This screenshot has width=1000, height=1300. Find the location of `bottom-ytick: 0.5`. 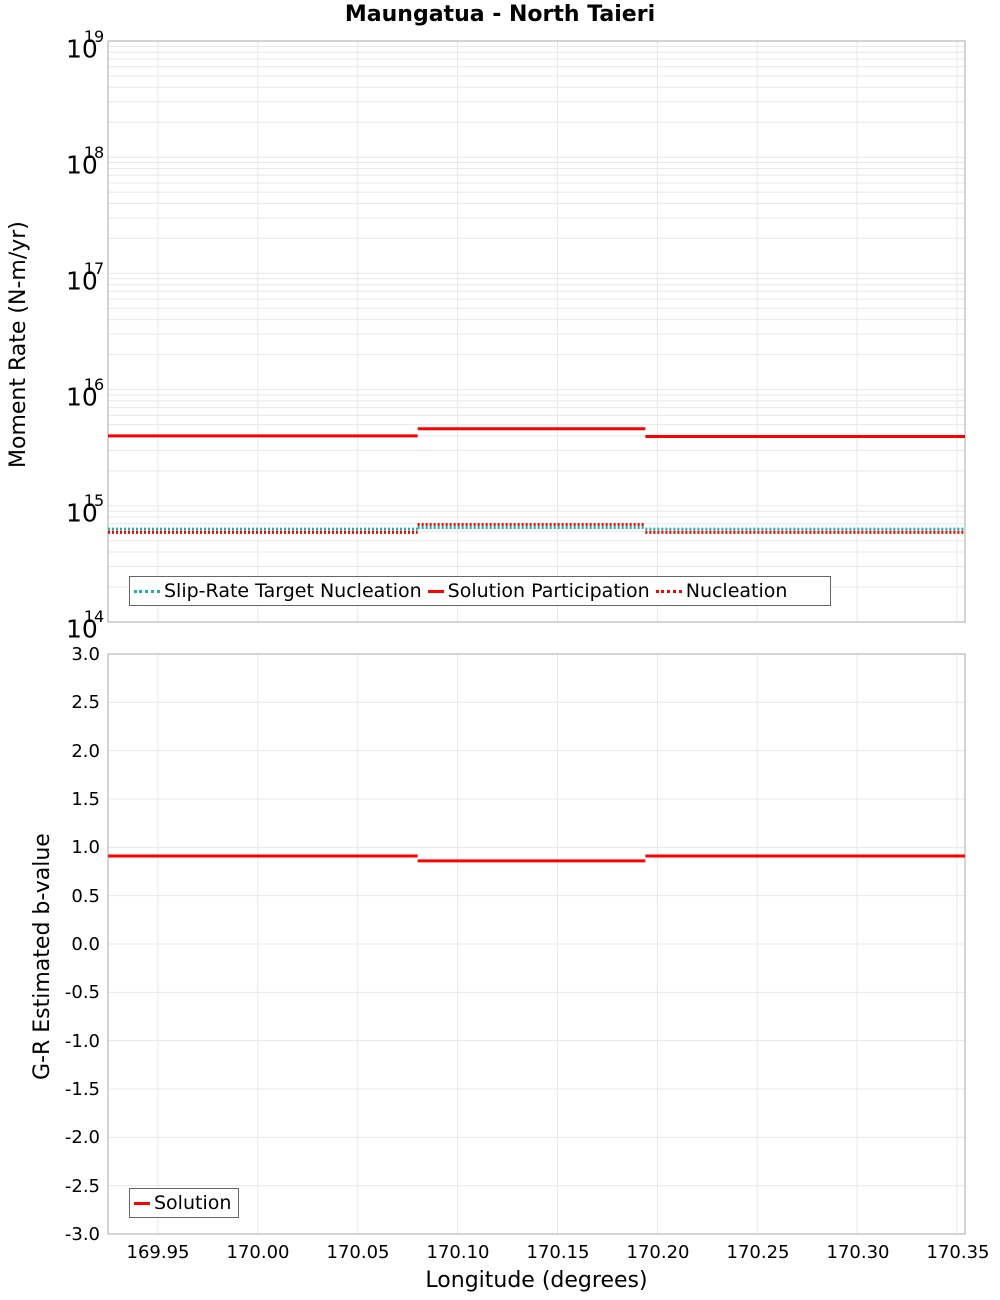

bottom-ytick: 0.5 is located at coordinates (85, 896).